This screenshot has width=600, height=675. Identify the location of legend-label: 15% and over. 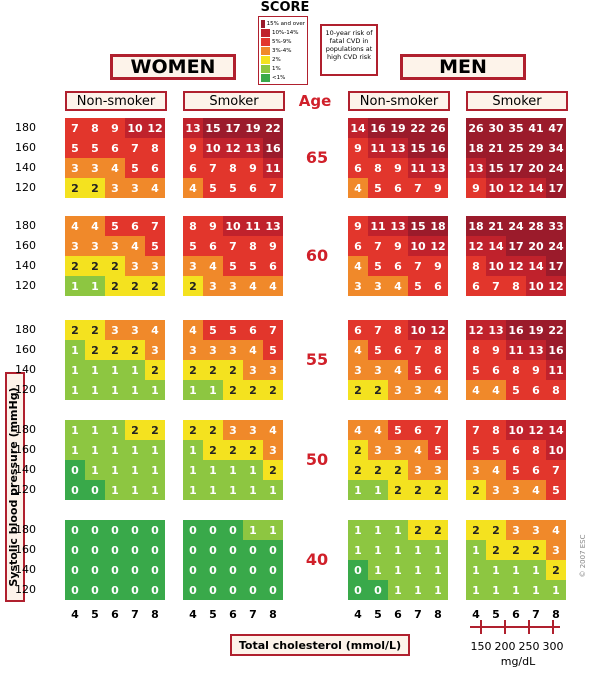
(285, 23).